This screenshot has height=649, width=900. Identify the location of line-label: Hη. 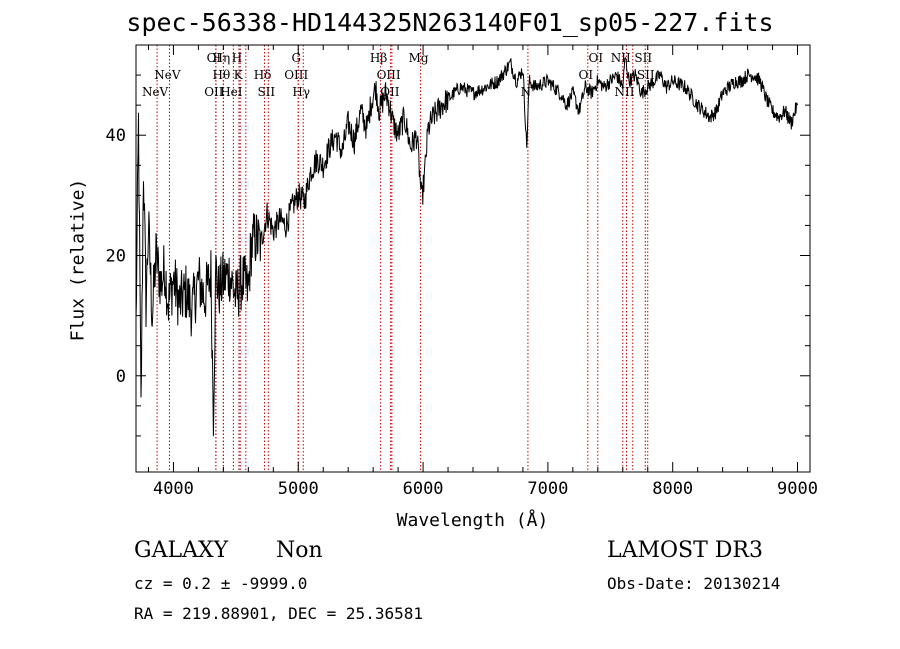
(222, 58).